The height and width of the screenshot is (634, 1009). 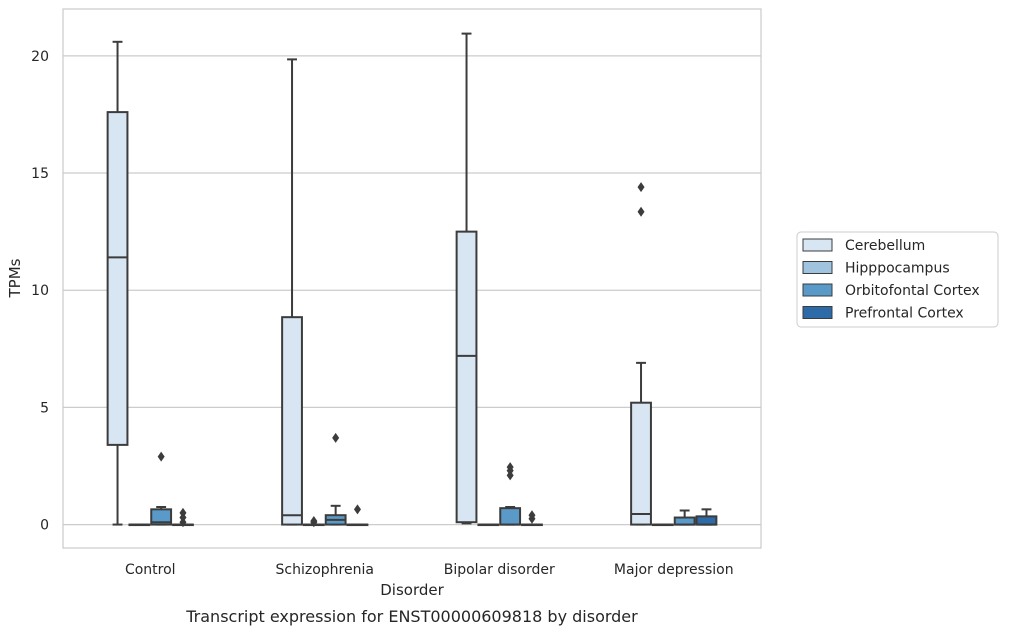 What do you see at coordinates (44, 526) in the screenshot?
I see `y-tick-label: 0` at bounding box center [44, 526].